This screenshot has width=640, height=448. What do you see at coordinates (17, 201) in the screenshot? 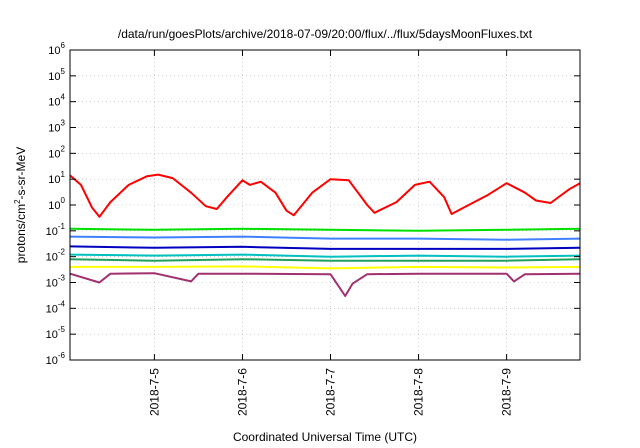
I see `y-axis-label-superscript: 2` at bounding box center [17, 201].